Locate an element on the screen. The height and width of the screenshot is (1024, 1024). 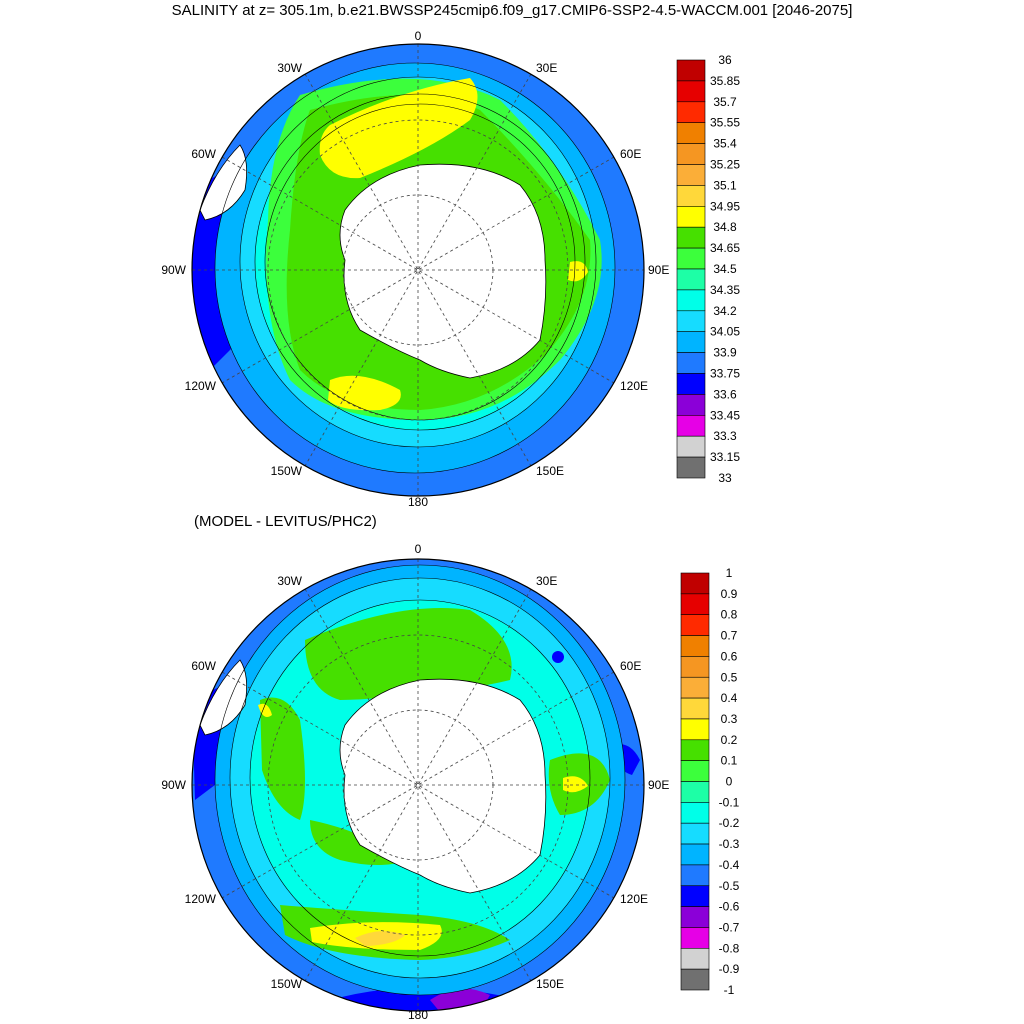
lon-label-90w: 90W is located at coordinates (173, 270).